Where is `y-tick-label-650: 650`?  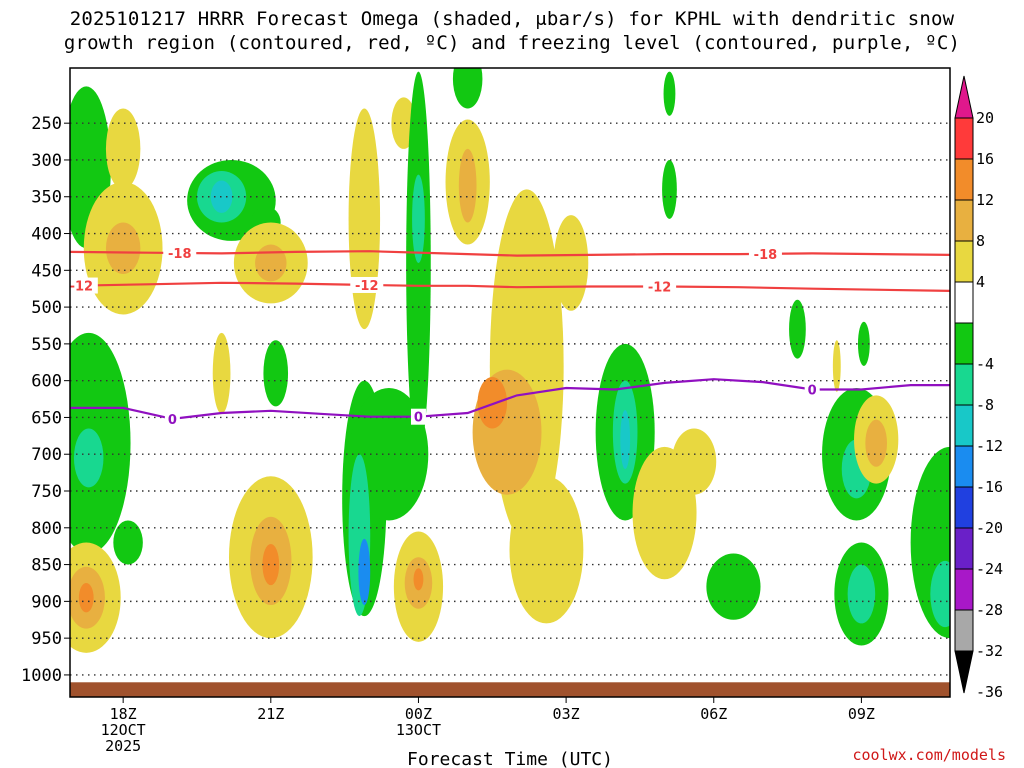 y-tick-label-650: 650 is located at coordinates (46, 418).